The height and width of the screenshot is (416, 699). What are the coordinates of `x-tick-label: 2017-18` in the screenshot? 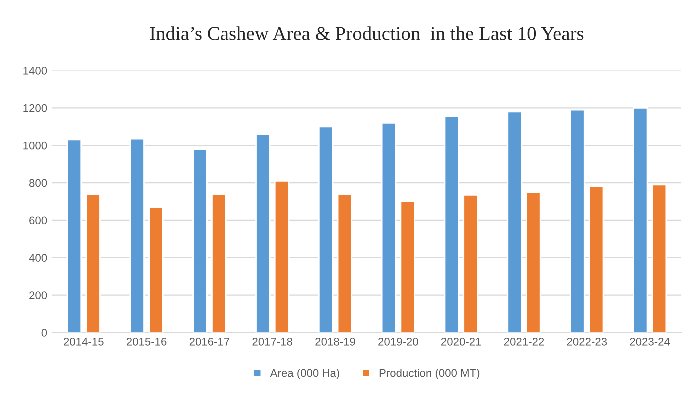 It's located at (272, 342).